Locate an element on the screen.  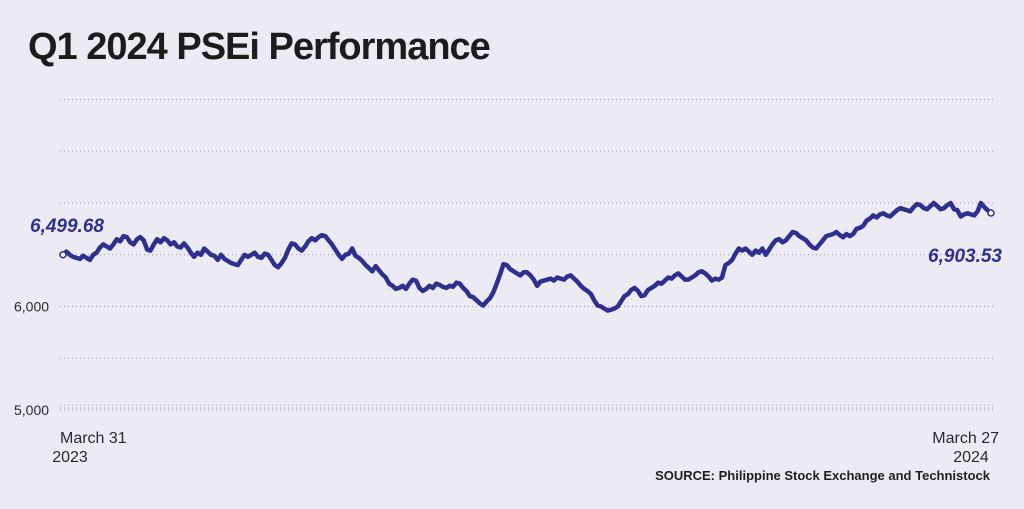
end-value-label: 6,903.53 is located at coordinates (965, 256).